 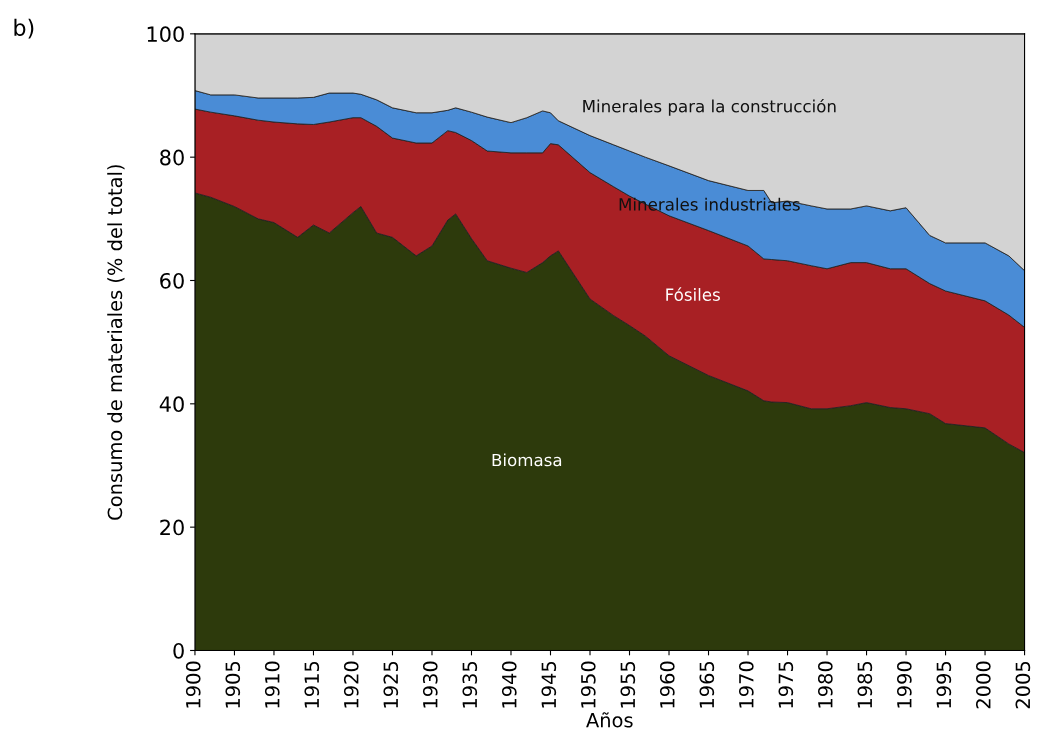 What do you see at coordinates (509, 684) in the screenshot?
I see `x-tick-label: 1940` at bounding box center [509, 684].